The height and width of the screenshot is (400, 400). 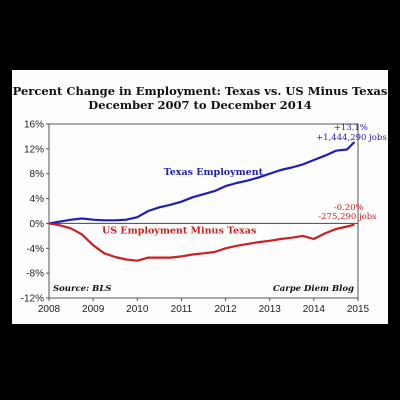 What do you see at coordinates (37, 224) in the screenshot?
I see `y-tick-label: 0%` at bounding box center [37, 224].